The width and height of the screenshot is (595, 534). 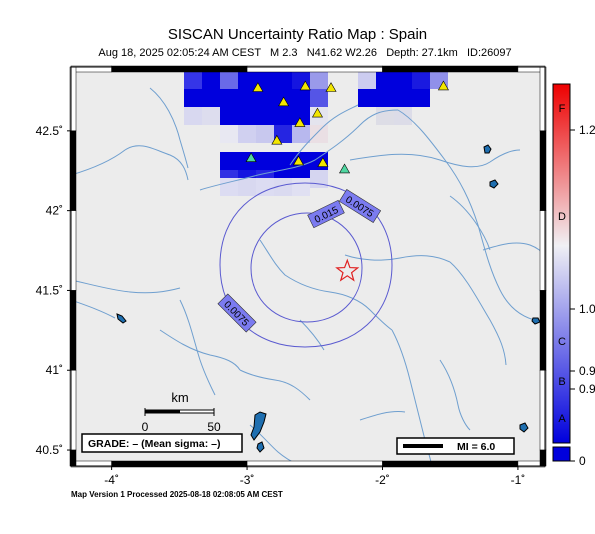 I want to click on colorbar-min-swatch, so click(x=561, y=454).